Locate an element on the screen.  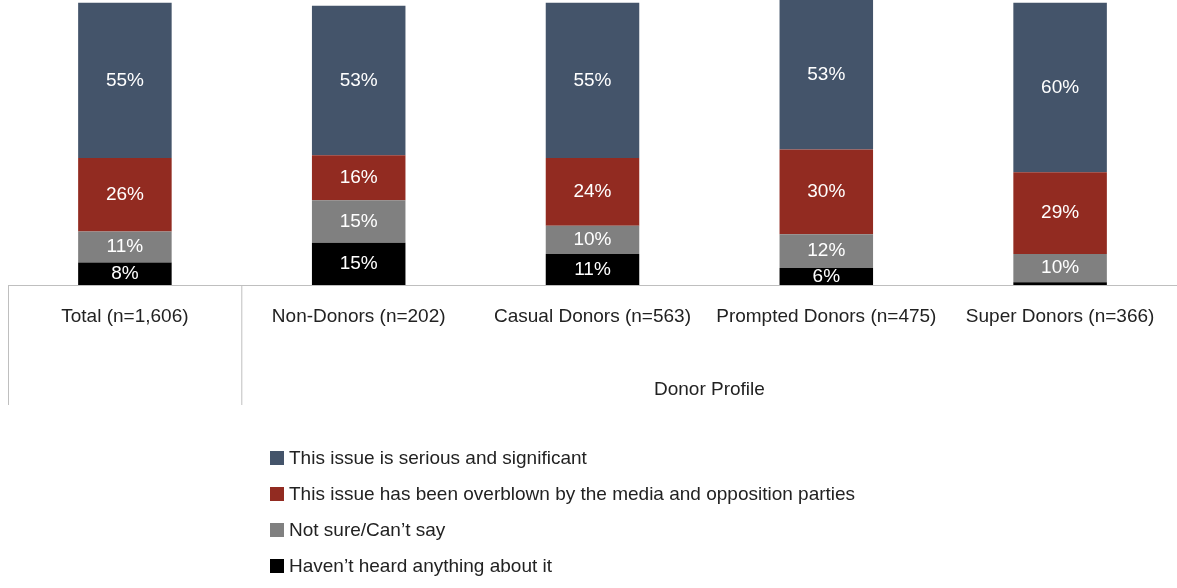
legend-label: This issue is serious and significant is located at coordinates (438, 458).